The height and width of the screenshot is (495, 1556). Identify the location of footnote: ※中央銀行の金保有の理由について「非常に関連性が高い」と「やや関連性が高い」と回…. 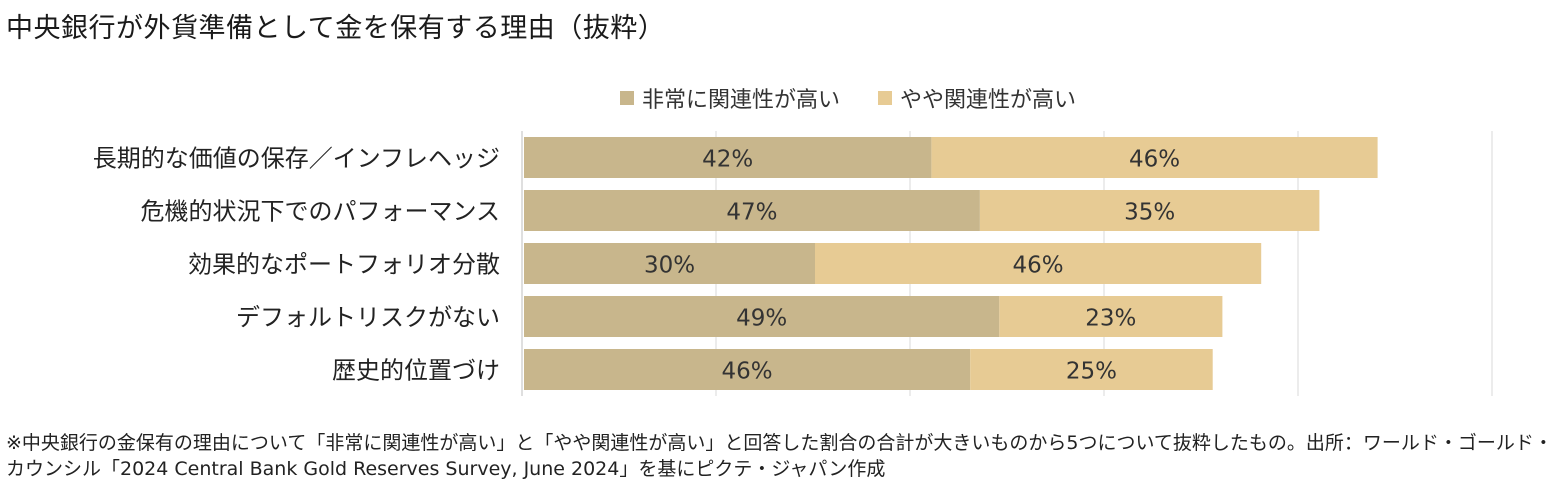
(779, 456).